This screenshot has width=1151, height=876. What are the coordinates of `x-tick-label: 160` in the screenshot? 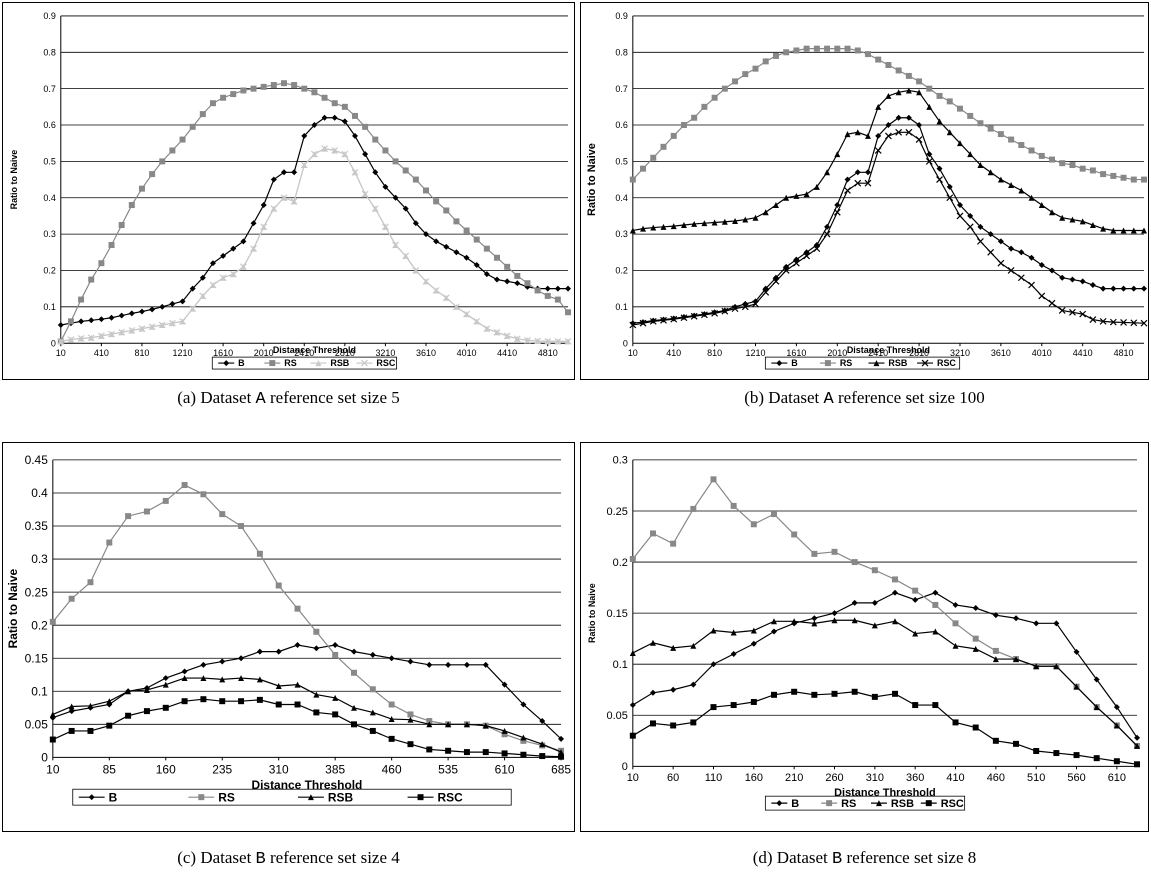 It's located at (754, 778).